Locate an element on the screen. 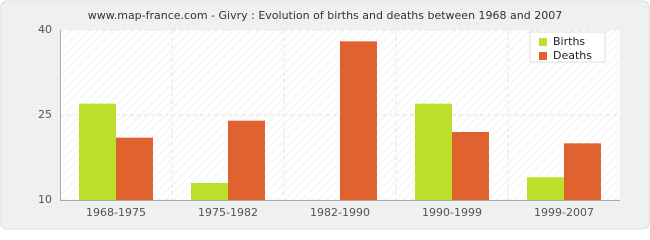 This screenshot has height=240, width=650. x-tick-label: 1975-1982 is located at coordinates (228, 212).